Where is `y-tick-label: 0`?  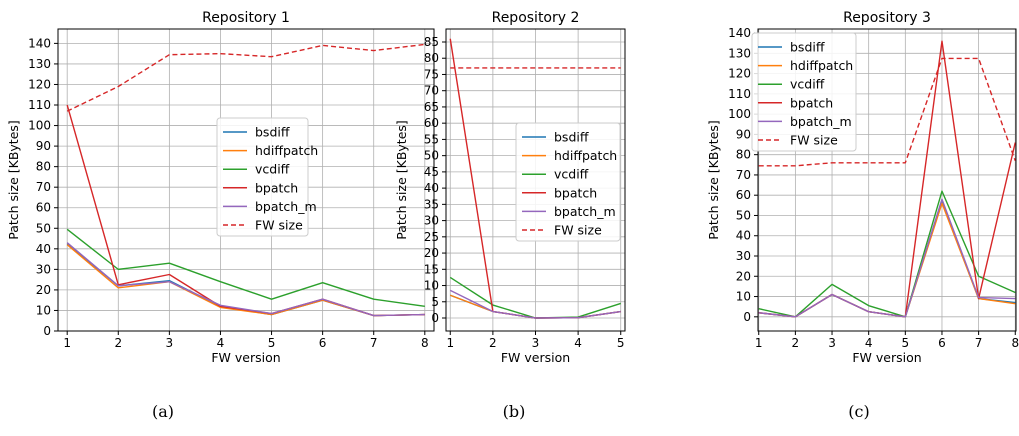
y-tick-label: 0 is located at coordinates (47, 331).